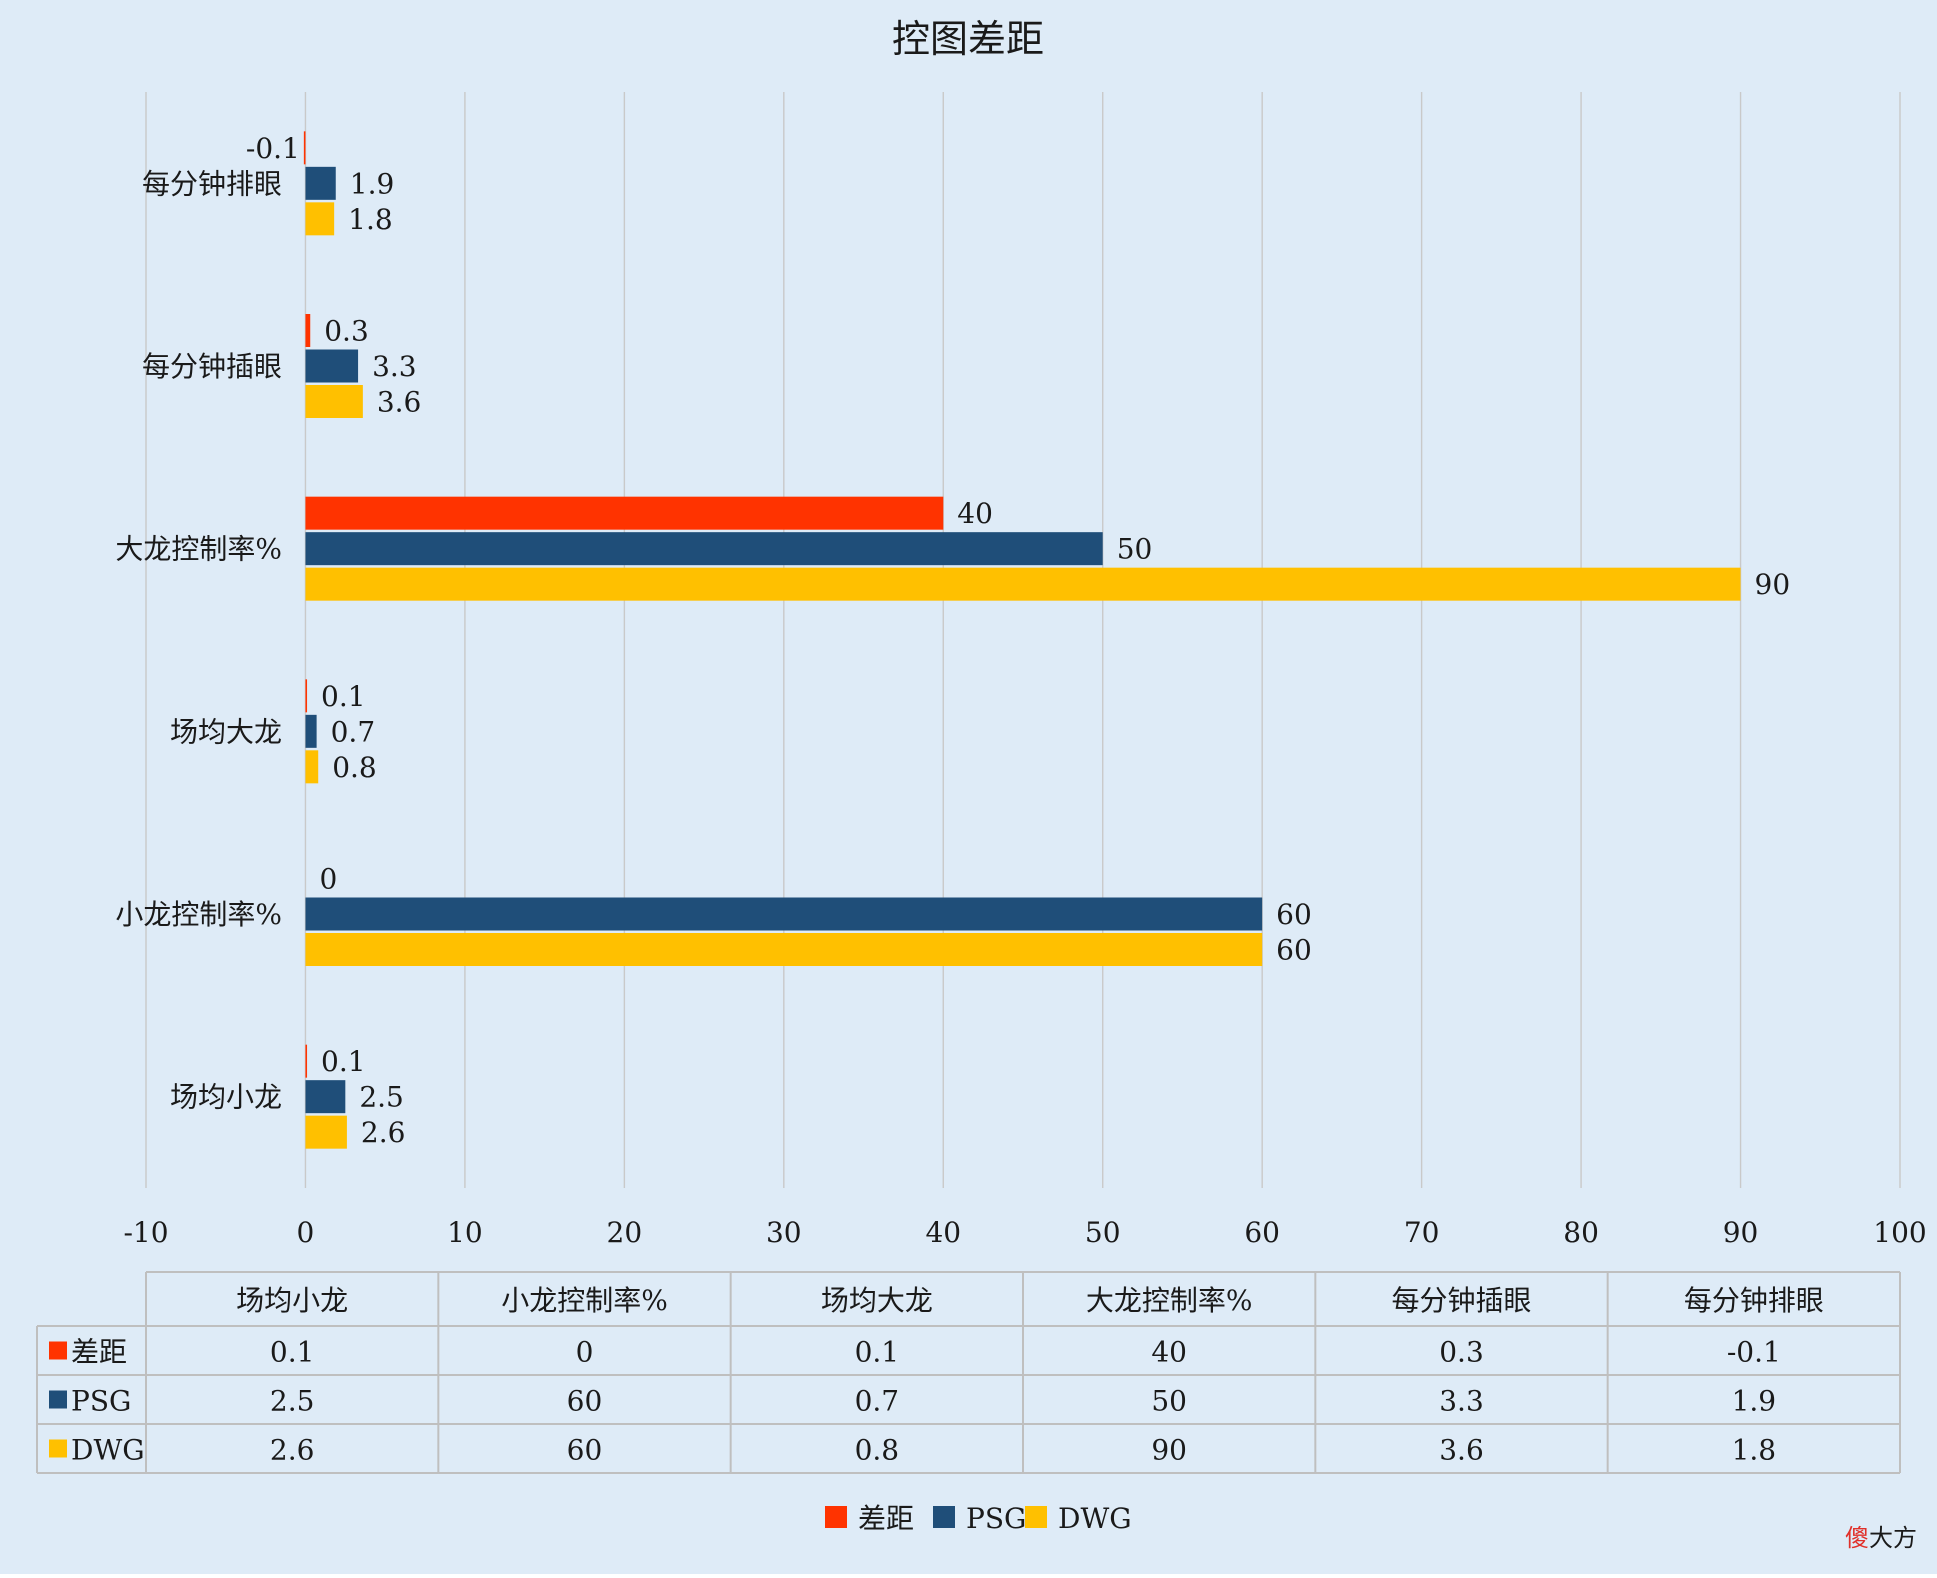  I want to click on table-cell: 3.6, so click(1461, 1450).